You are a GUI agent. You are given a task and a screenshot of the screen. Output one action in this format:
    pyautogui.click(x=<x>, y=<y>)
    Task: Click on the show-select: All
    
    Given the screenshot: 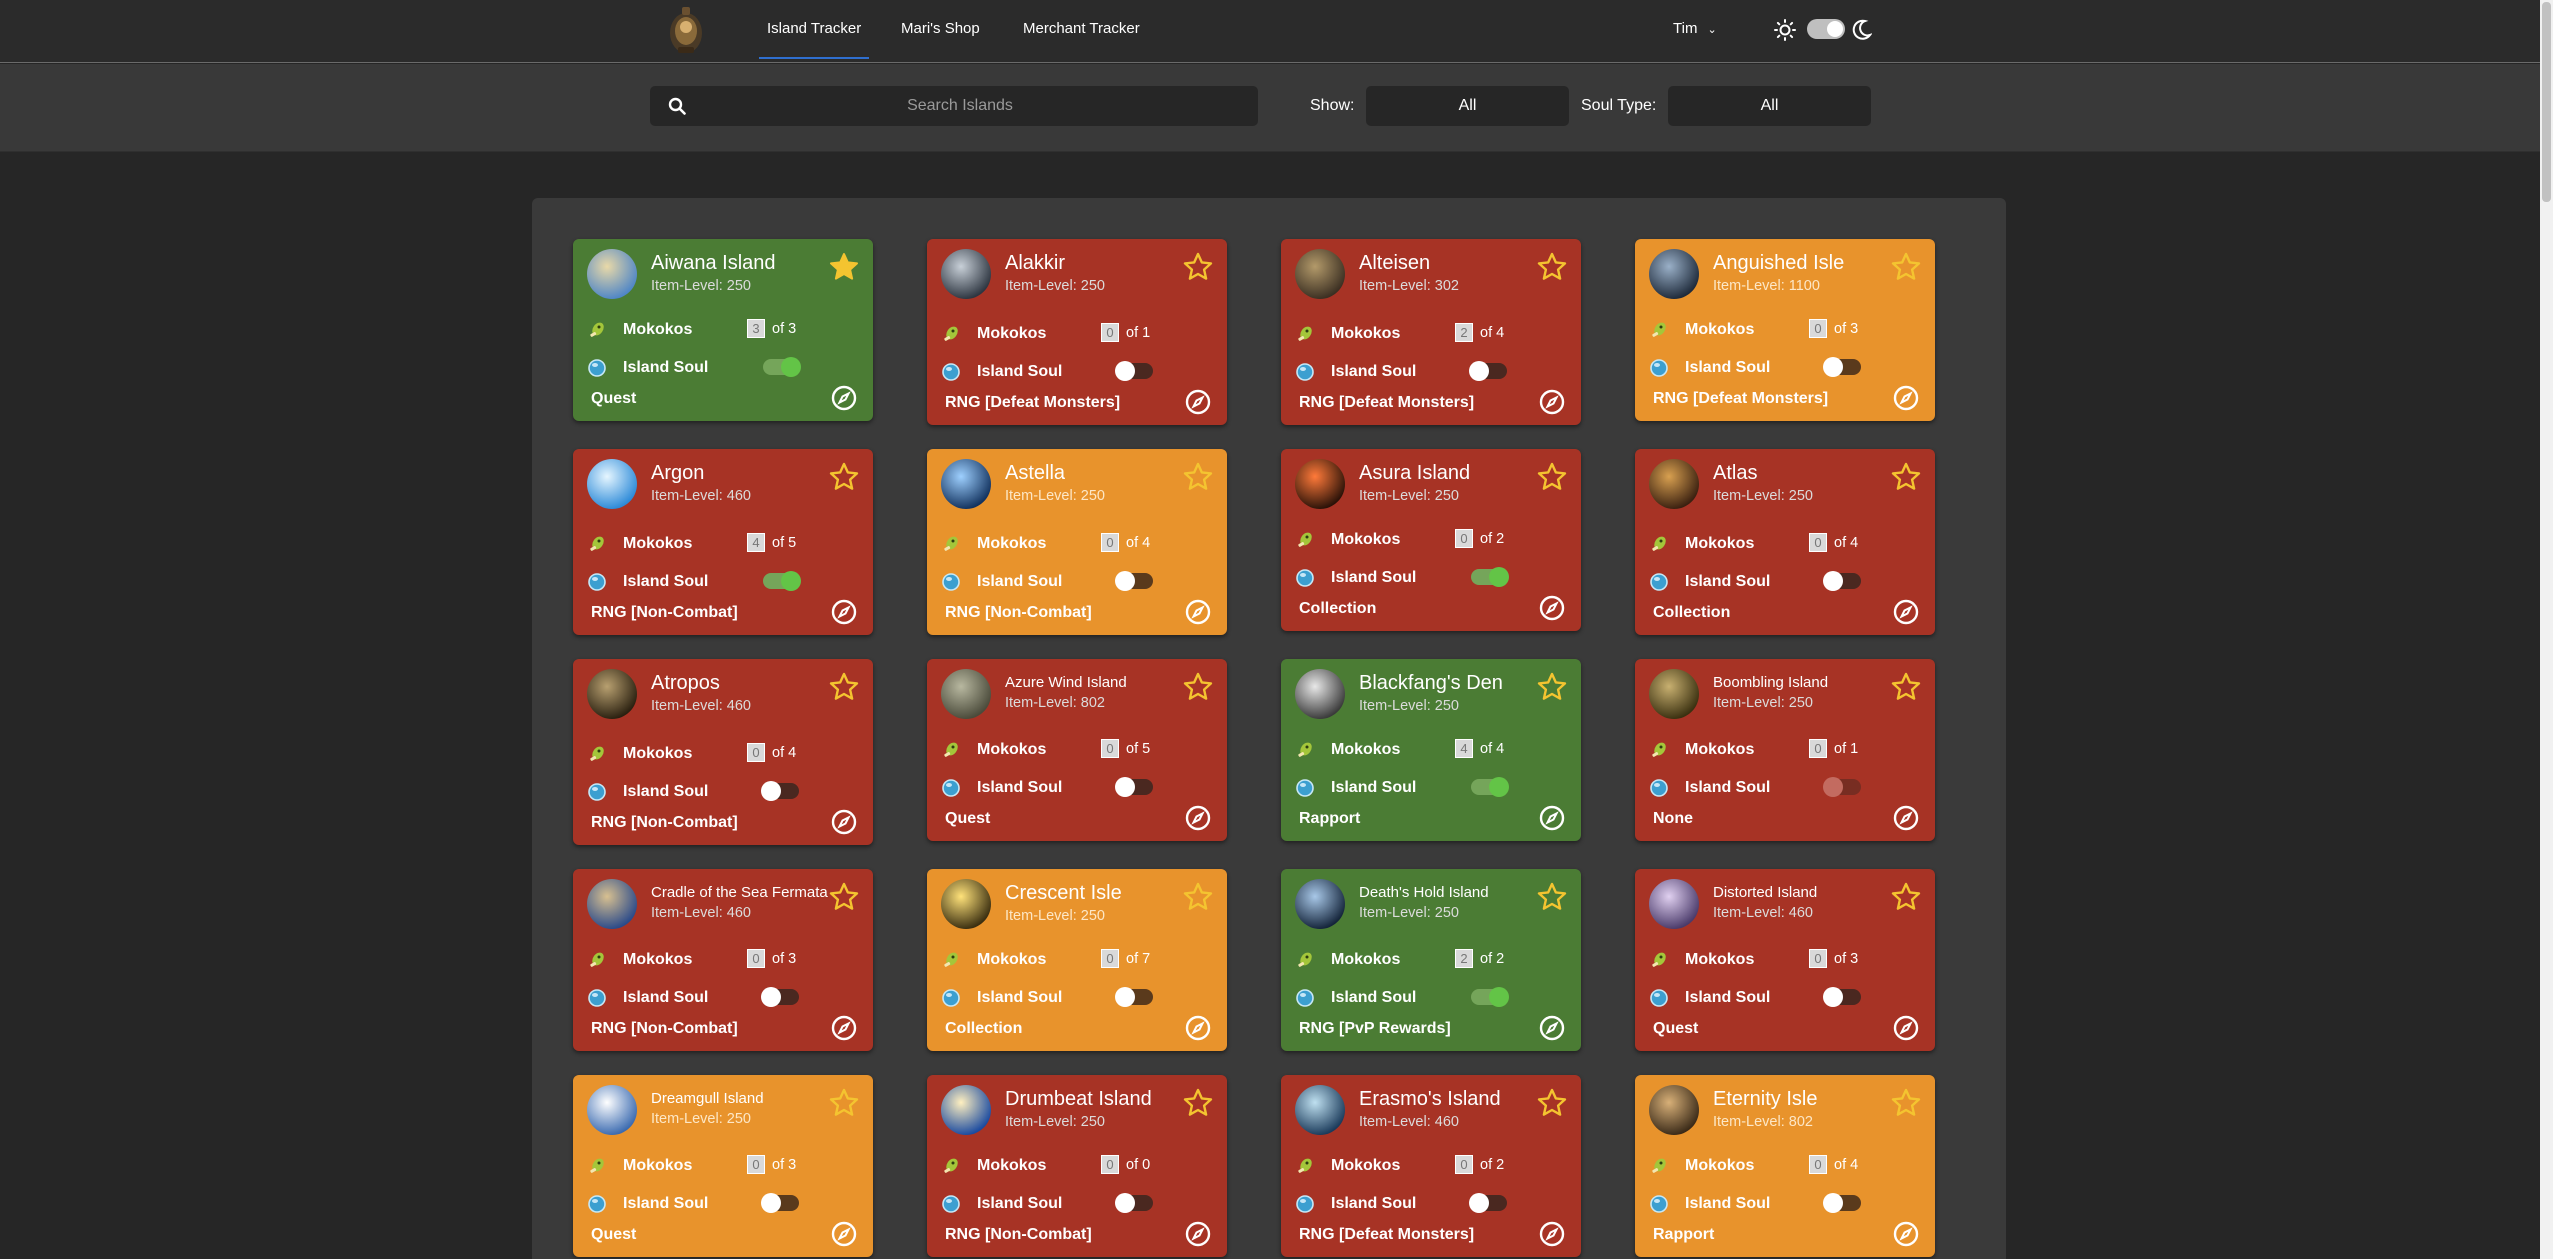 What is the action you would take?
    pyautogui.click(x=1467, y=106)
    